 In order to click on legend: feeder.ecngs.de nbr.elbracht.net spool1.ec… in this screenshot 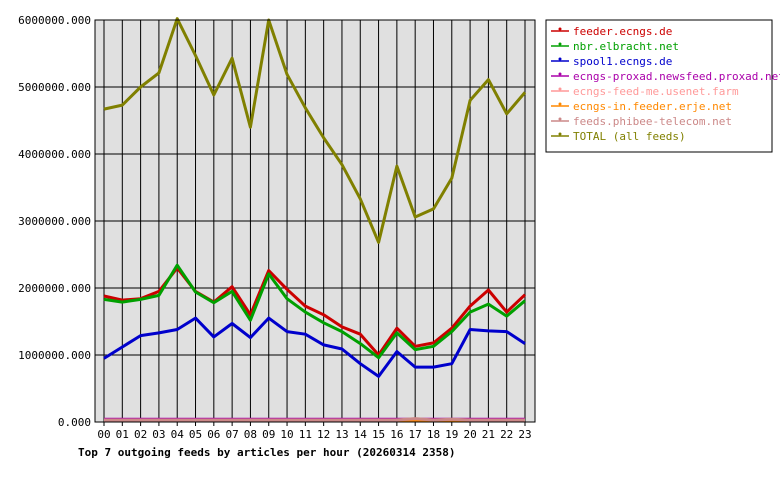, I will do `click(662, 86)`.